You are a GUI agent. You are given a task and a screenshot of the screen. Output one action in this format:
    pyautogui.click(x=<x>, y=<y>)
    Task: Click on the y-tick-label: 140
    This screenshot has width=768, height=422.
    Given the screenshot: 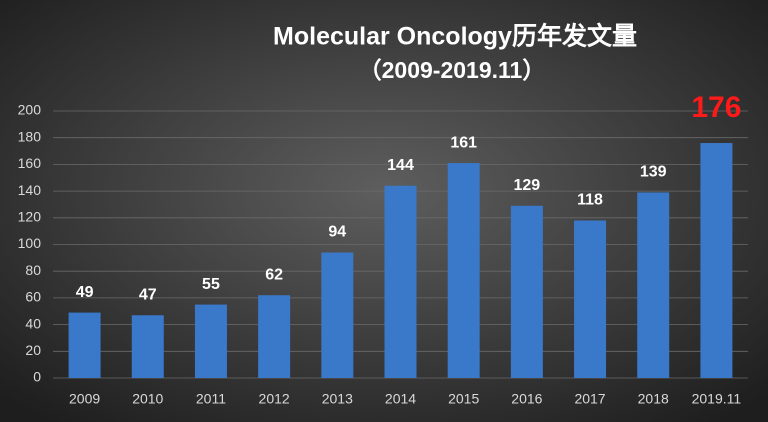 What is the action you would take?
    pyautogui.click(x=30, y=190)
    